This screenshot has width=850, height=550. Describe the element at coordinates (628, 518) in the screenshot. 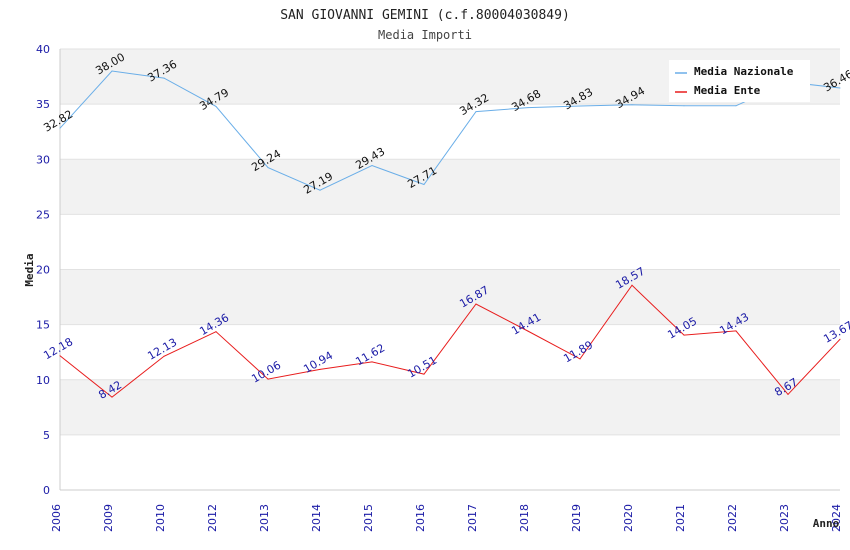

I see `x-tick-label: 2020` at that location.